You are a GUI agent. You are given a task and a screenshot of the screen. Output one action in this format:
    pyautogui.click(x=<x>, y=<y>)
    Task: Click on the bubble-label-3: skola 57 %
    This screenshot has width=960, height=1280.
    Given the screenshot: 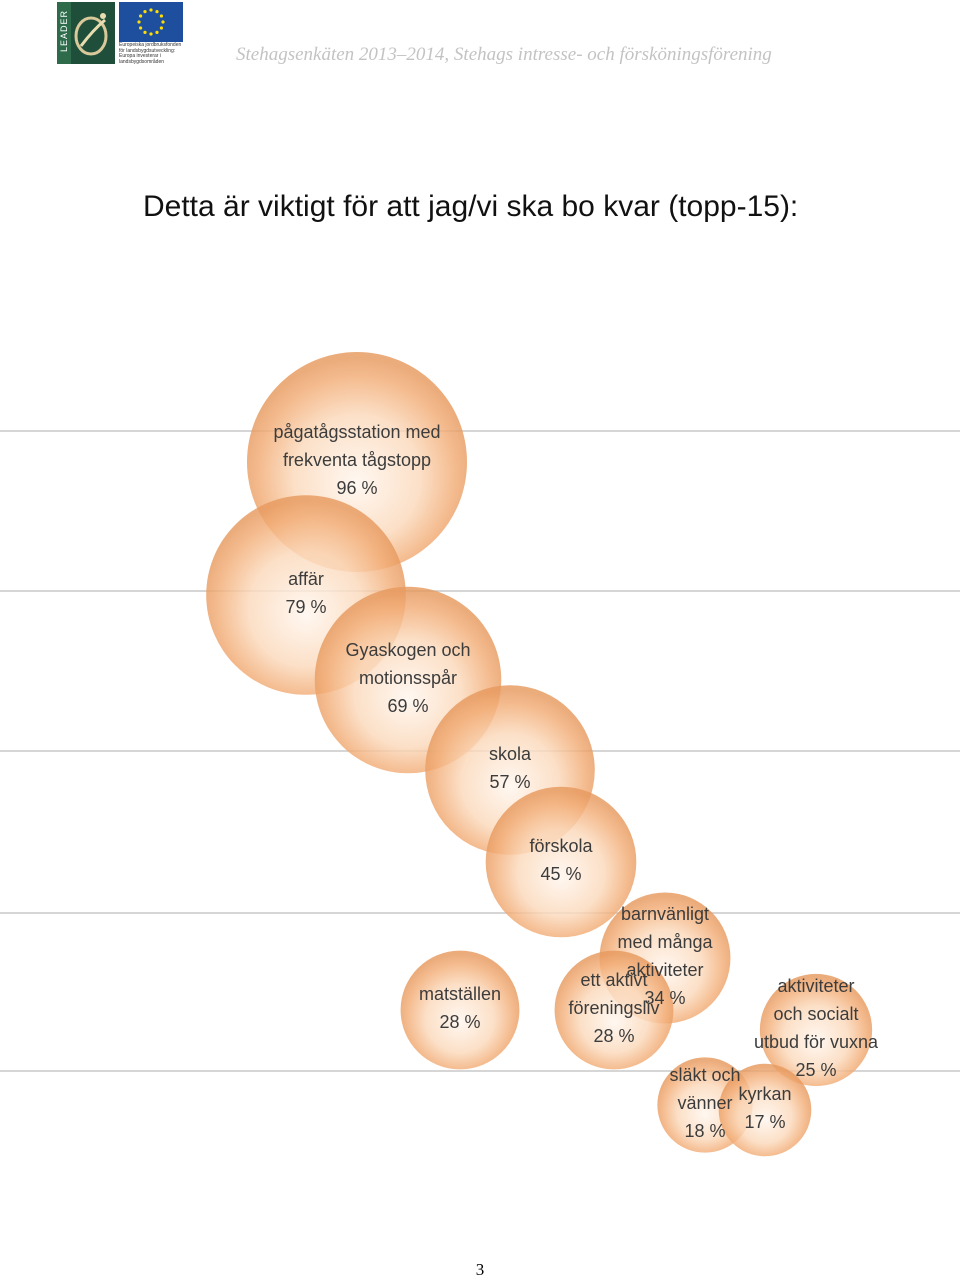 What is the action you would take?
    pyautogui.click(x=510, y=768)
    